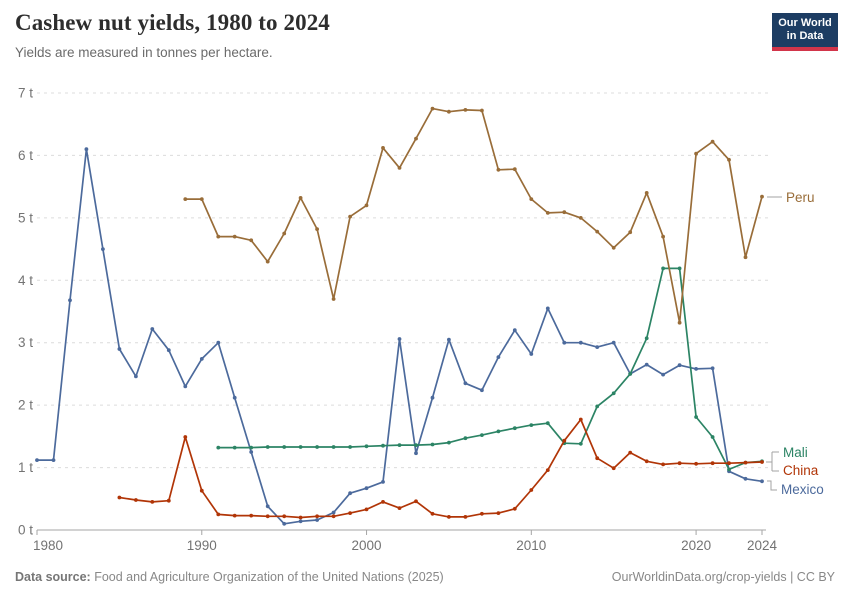  I want to click on owid-citation-link: OurWorldinData.org/crop-yields | CC BY, so click(723, 577).